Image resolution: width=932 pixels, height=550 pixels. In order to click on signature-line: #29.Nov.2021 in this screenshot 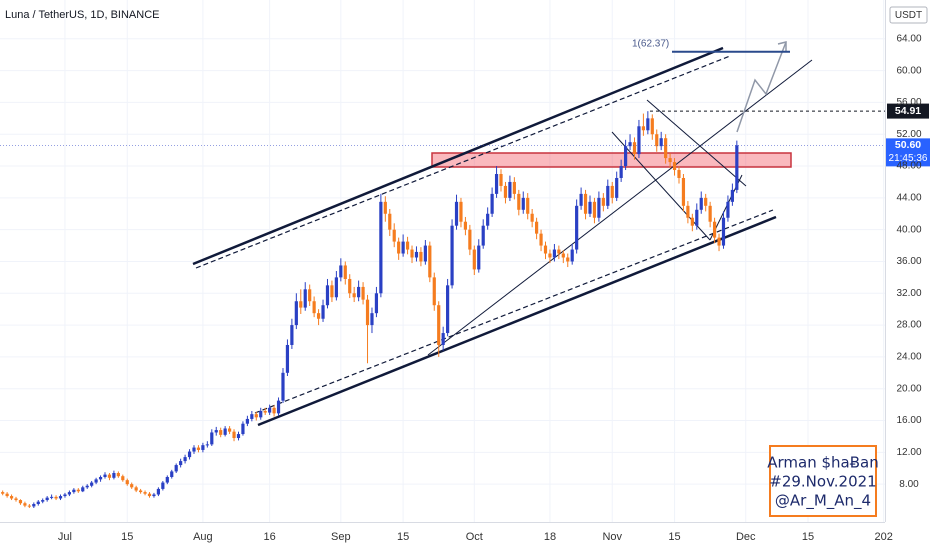, I will do `click(822, 482)`.